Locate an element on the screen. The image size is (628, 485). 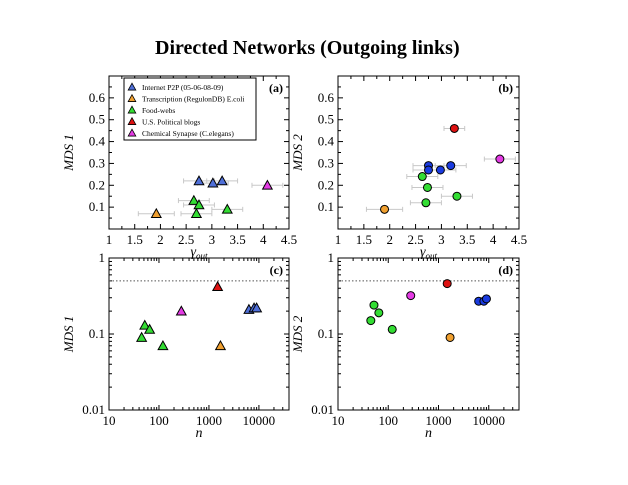
x-tick-label: 2 is located at coordinates (389, 239).